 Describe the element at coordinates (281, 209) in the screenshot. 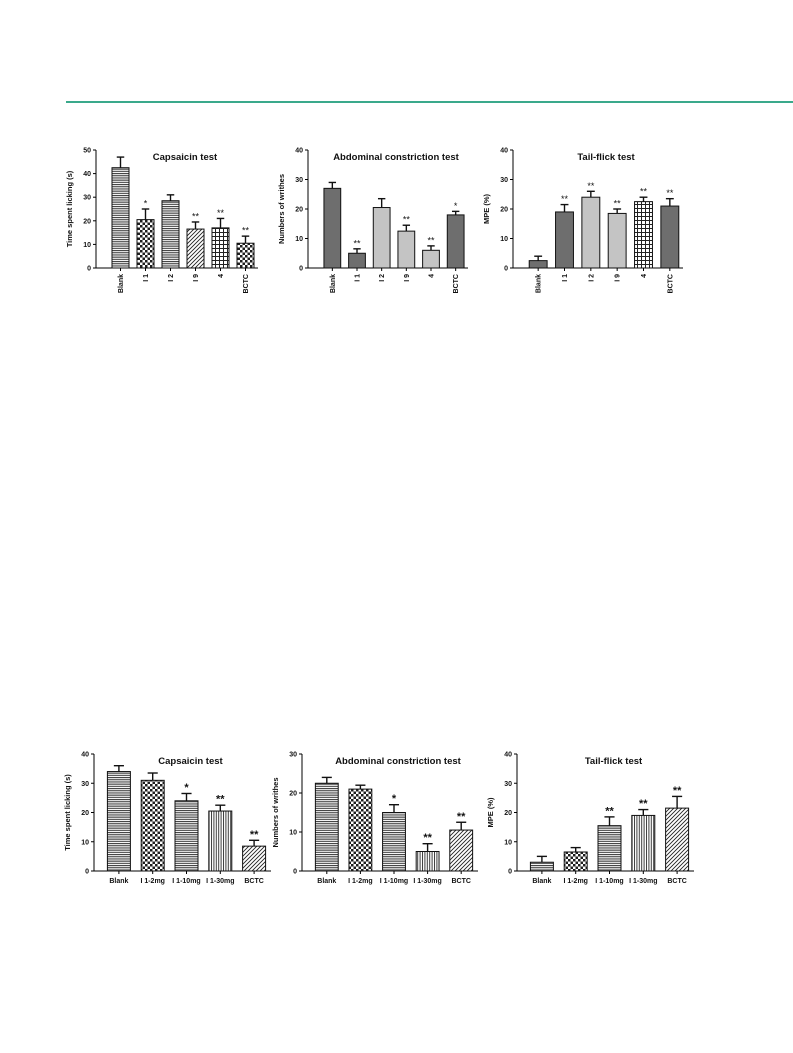

I see `y-axis-label: Numbers of writhes` at that location.